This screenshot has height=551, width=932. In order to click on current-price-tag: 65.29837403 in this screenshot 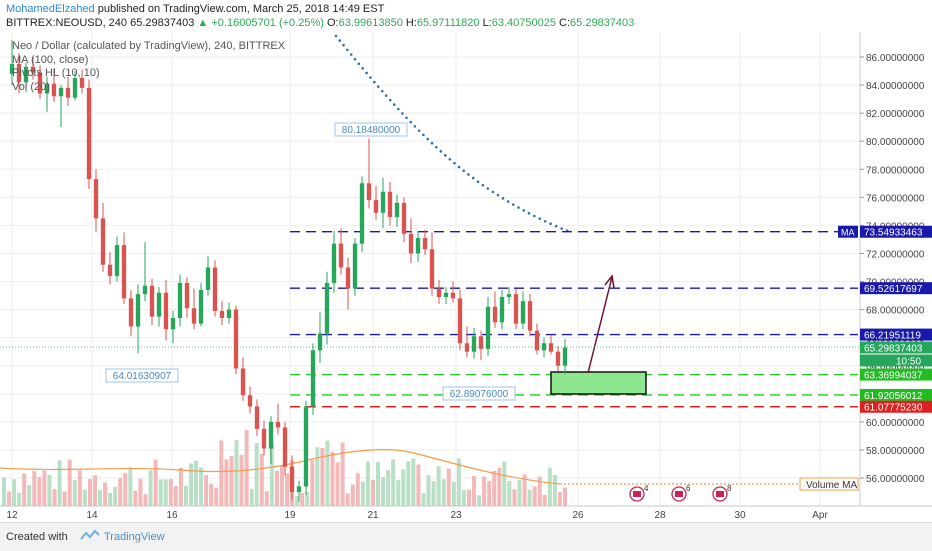, I will do `click(893, 349)`.